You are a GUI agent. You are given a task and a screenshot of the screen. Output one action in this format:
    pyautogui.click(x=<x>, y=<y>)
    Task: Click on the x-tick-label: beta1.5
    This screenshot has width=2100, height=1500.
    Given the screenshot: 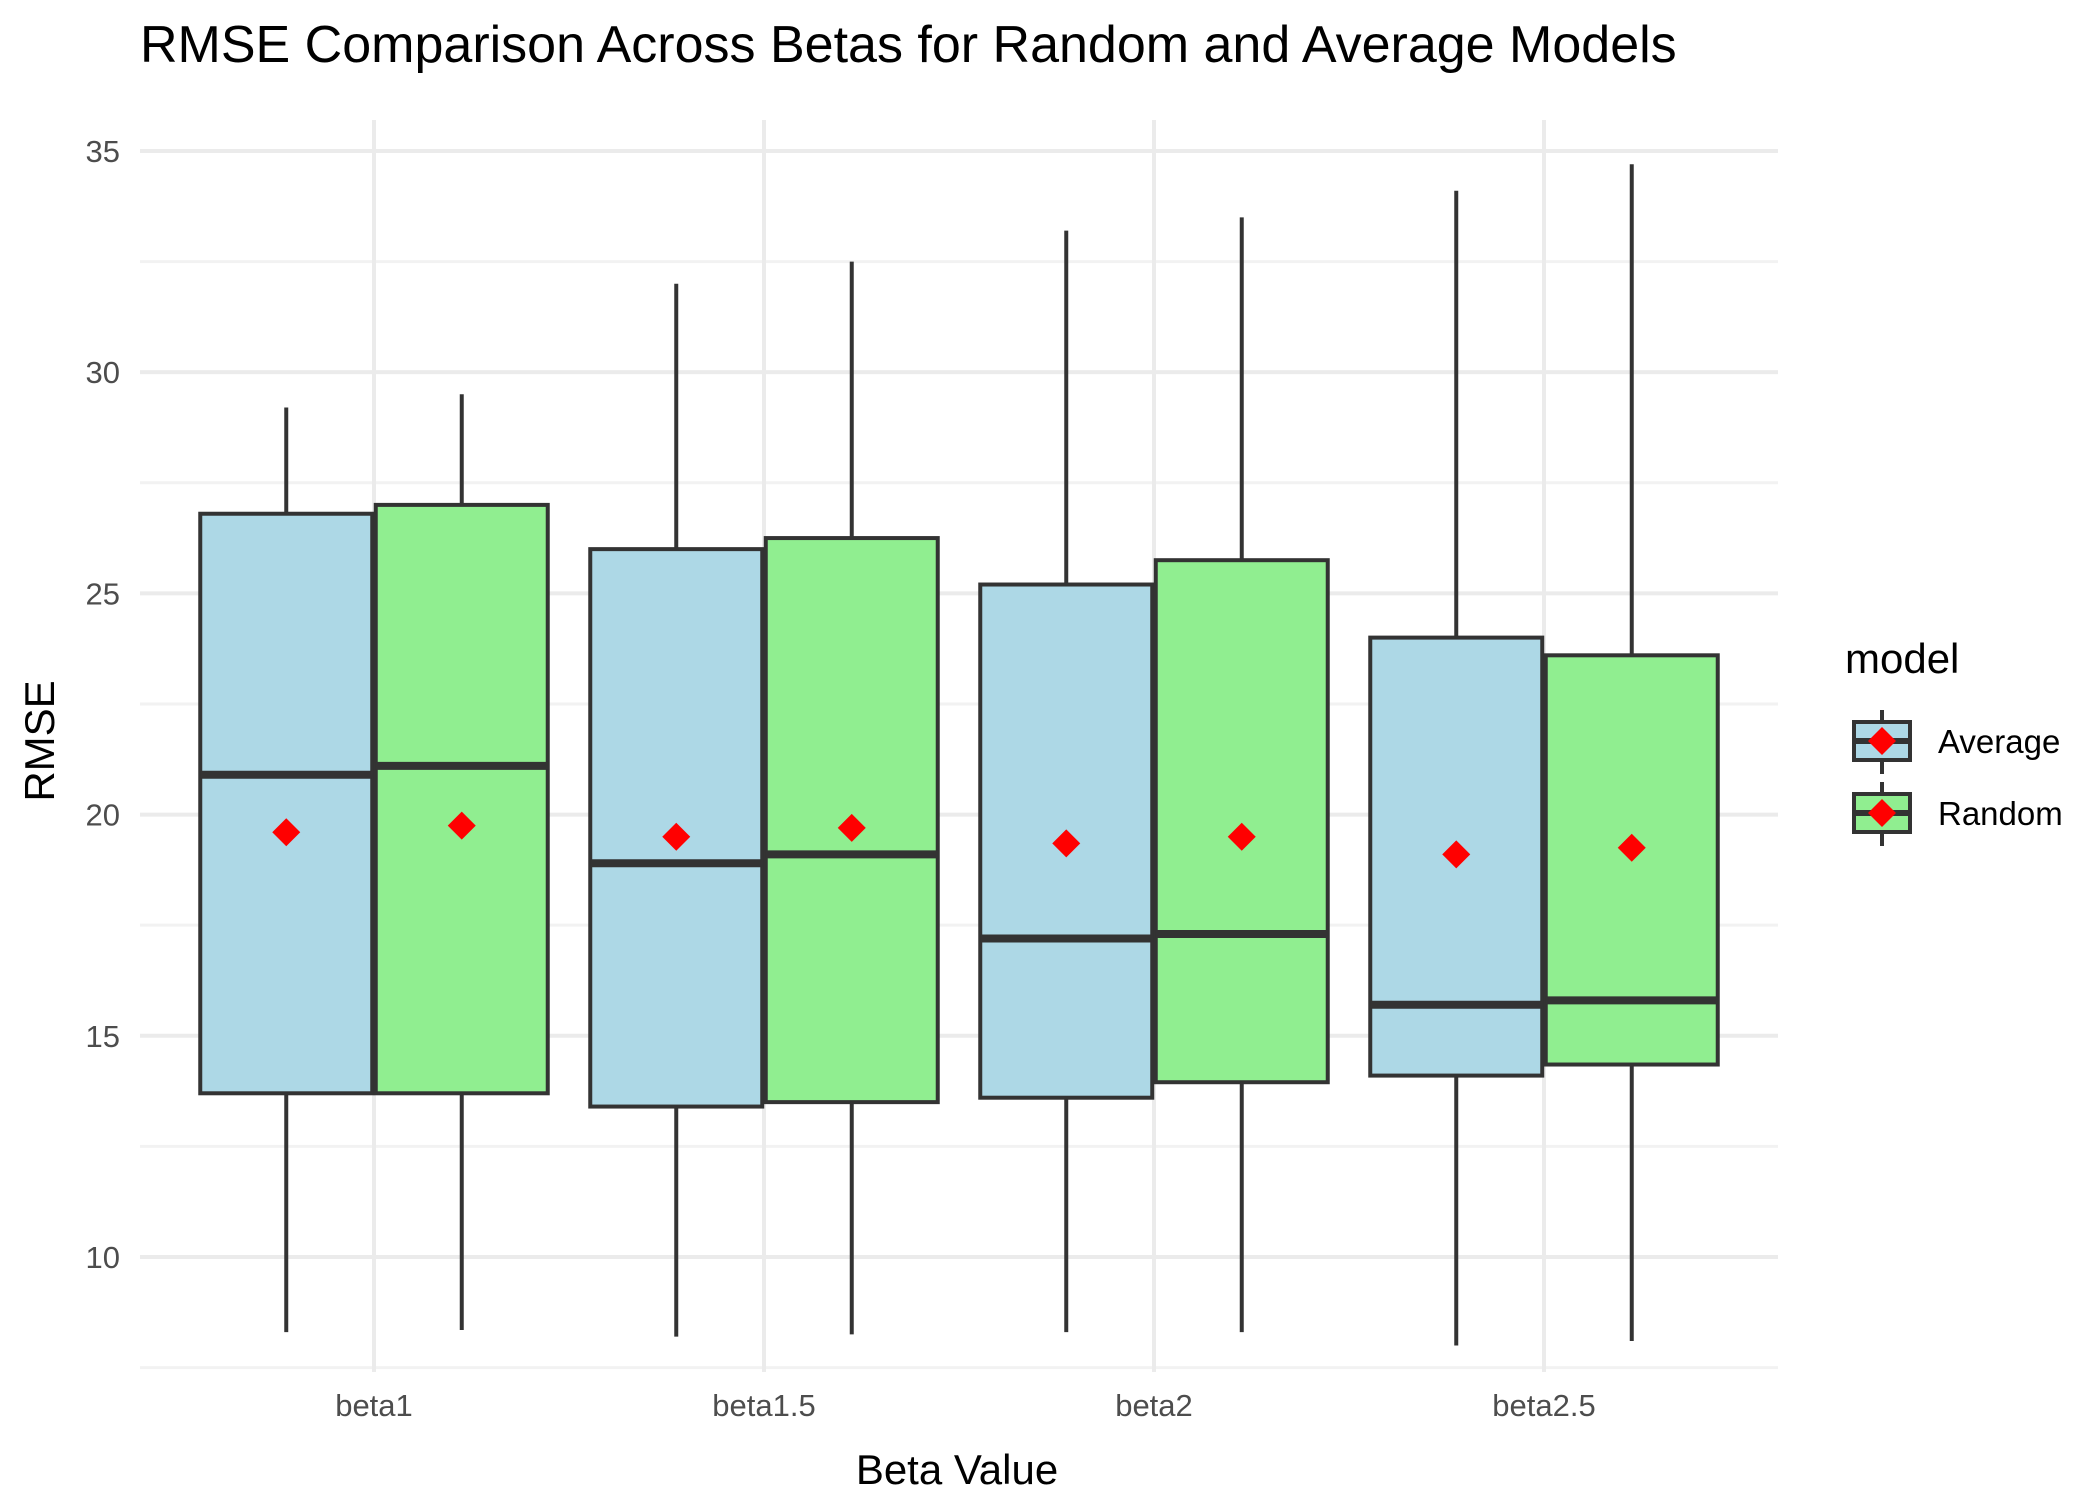 What is the action you would take?
    pyautogui.click(x=763, y=1405)
    